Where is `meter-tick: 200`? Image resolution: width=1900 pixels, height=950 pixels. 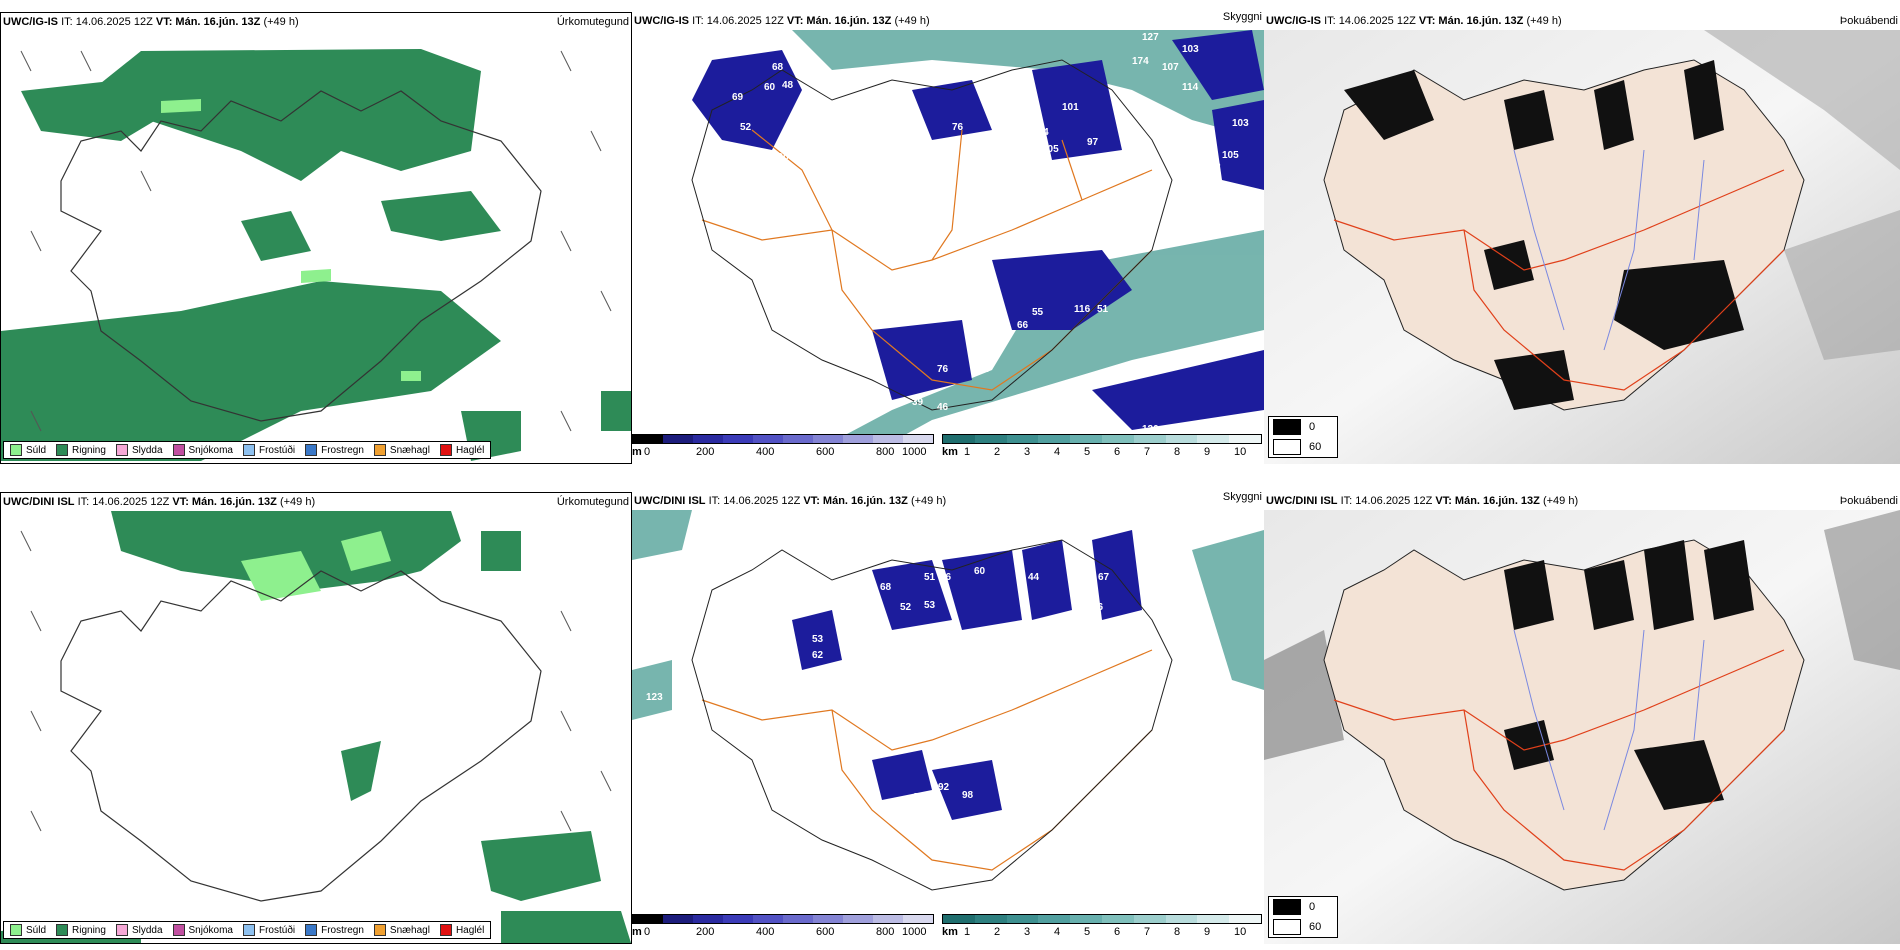
meter-tick: 200 is located at coordinates (705, 932).